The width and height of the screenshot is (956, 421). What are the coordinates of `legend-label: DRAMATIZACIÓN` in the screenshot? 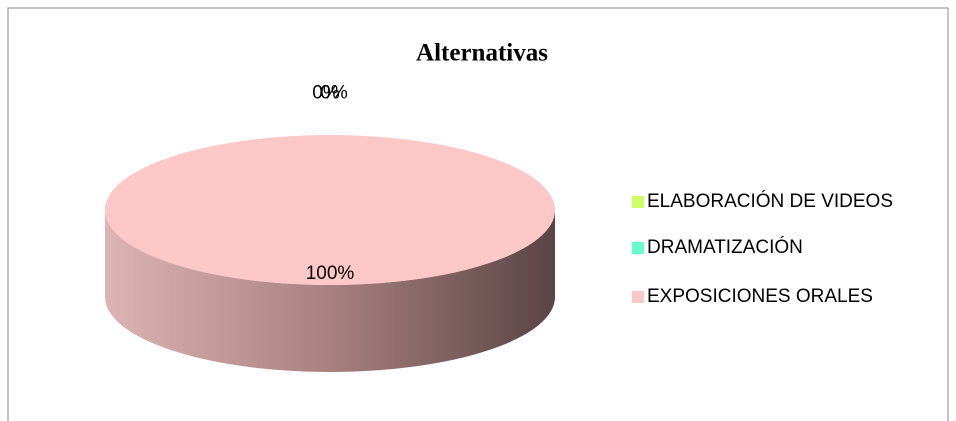 It's located at (725, 247).